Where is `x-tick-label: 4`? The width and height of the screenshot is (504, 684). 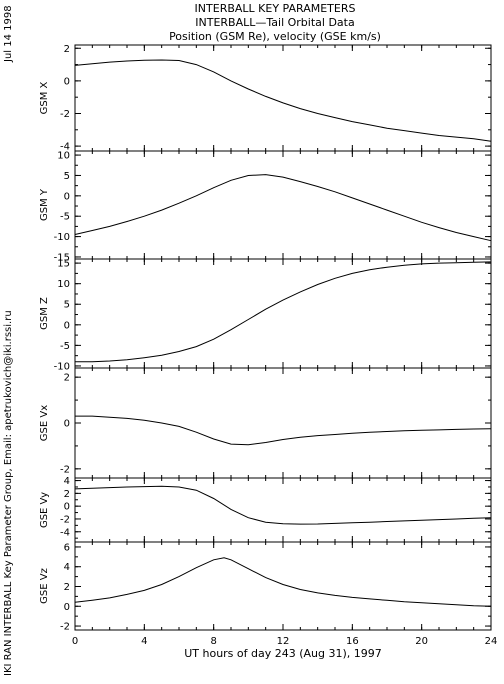
x-tick-label: 4 is located at coordinates (144, 641).